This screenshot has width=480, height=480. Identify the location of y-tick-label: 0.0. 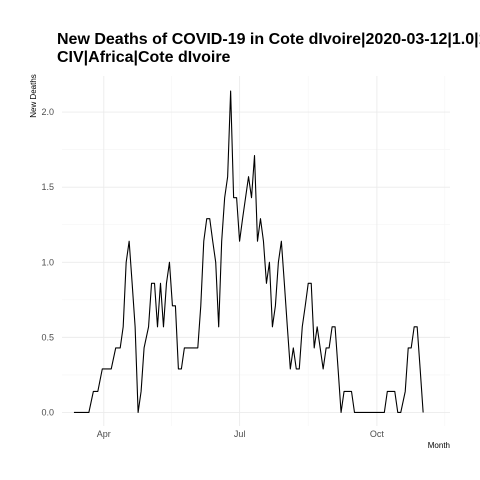
(47, 412).